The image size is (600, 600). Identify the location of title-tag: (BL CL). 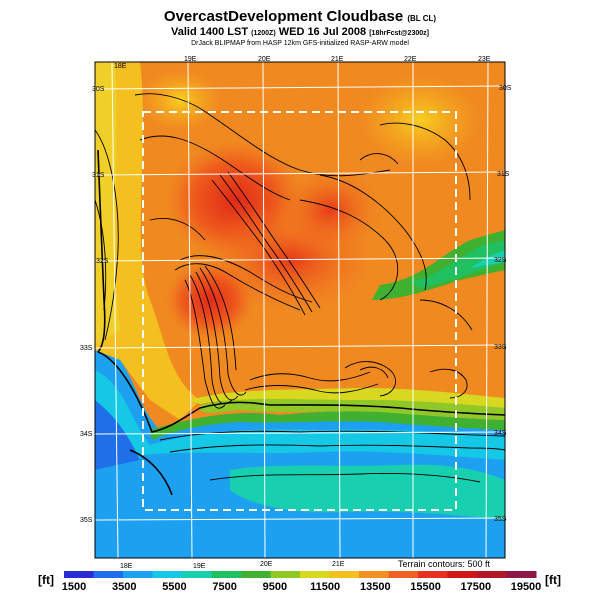
(422, 18).